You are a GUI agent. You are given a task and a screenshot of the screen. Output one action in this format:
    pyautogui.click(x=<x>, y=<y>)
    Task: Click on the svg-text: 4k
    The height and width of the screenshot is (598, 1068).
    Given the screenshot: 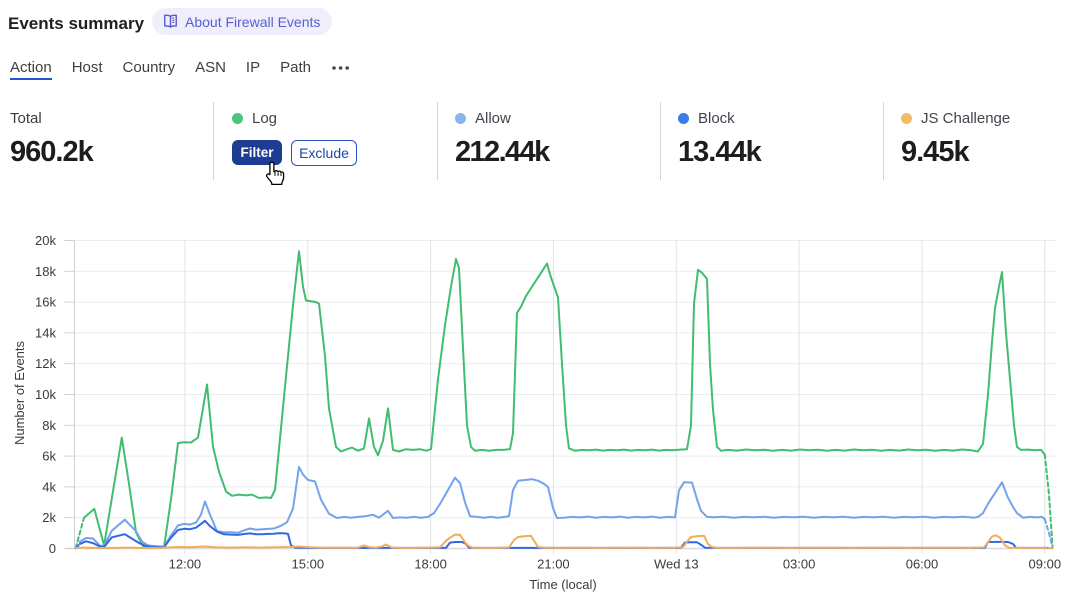 What is the action you would take?
    pyautogui.click(x=49, y=486)
    